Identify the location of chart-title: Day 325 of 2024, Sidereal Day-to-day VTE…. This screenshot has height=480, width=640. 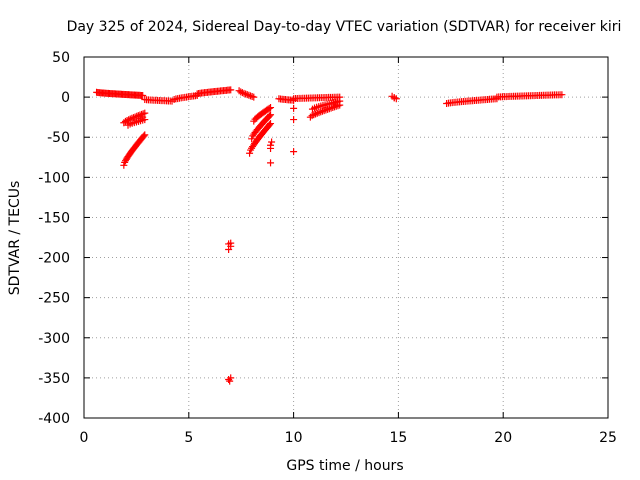
(344, 27).